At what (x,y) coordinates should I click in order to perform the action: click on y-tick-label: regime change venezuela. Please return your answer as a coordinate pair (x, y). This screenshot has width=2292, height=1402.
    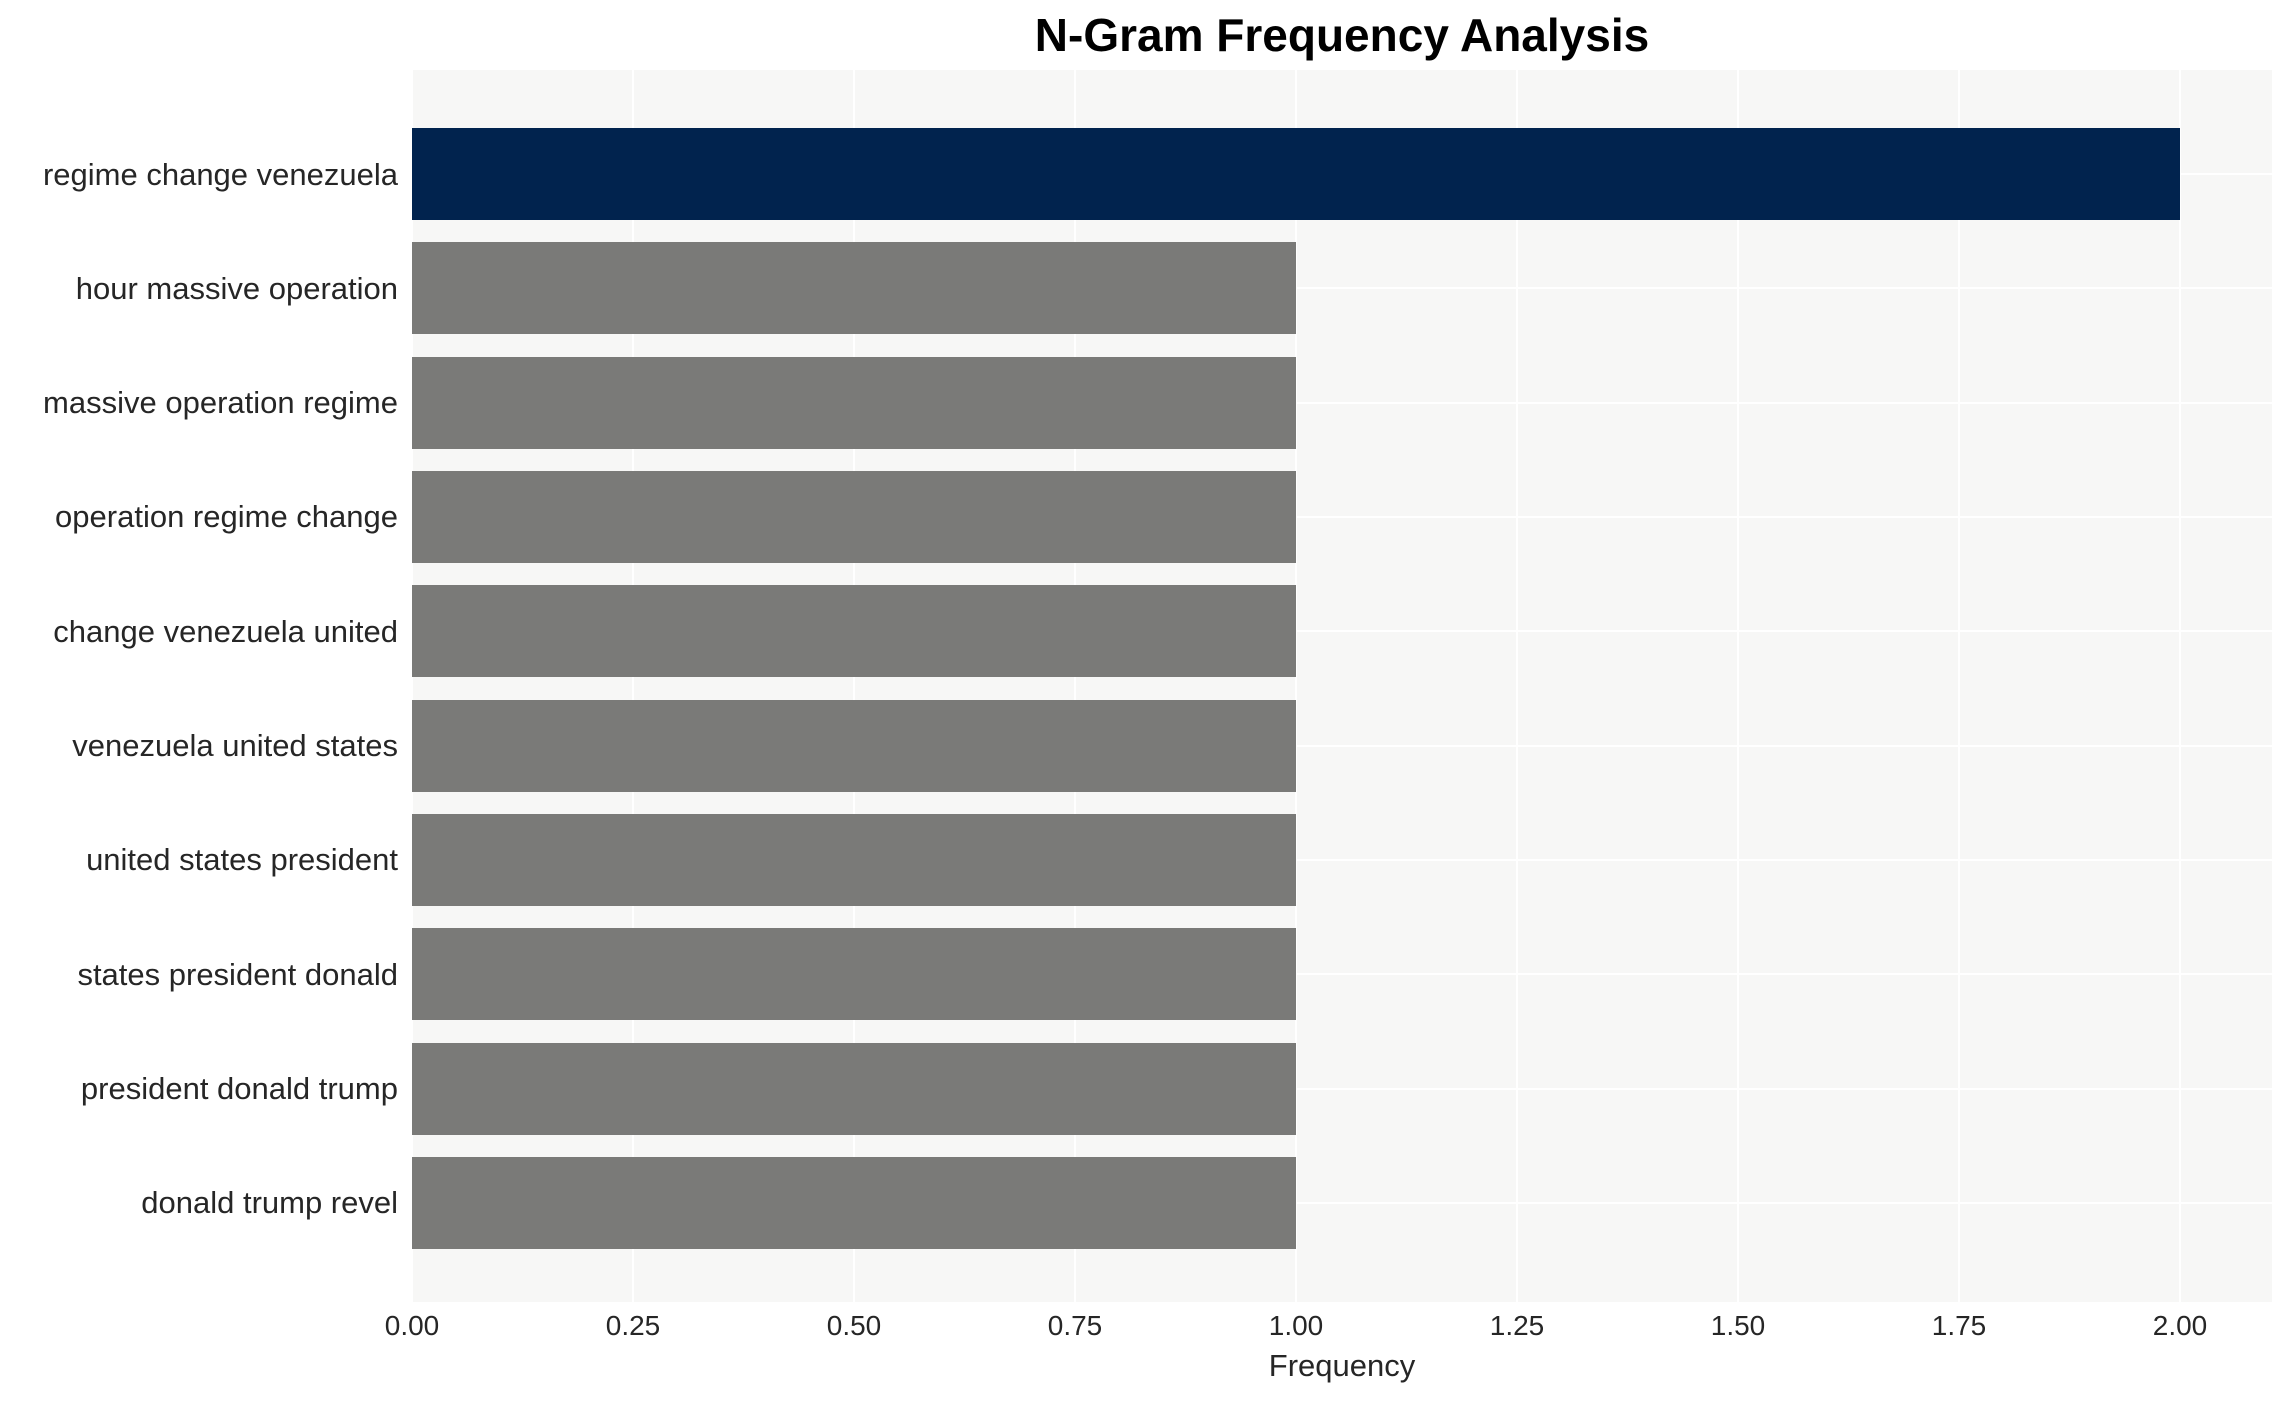
    Looking at the image, I should click on (220, 174).